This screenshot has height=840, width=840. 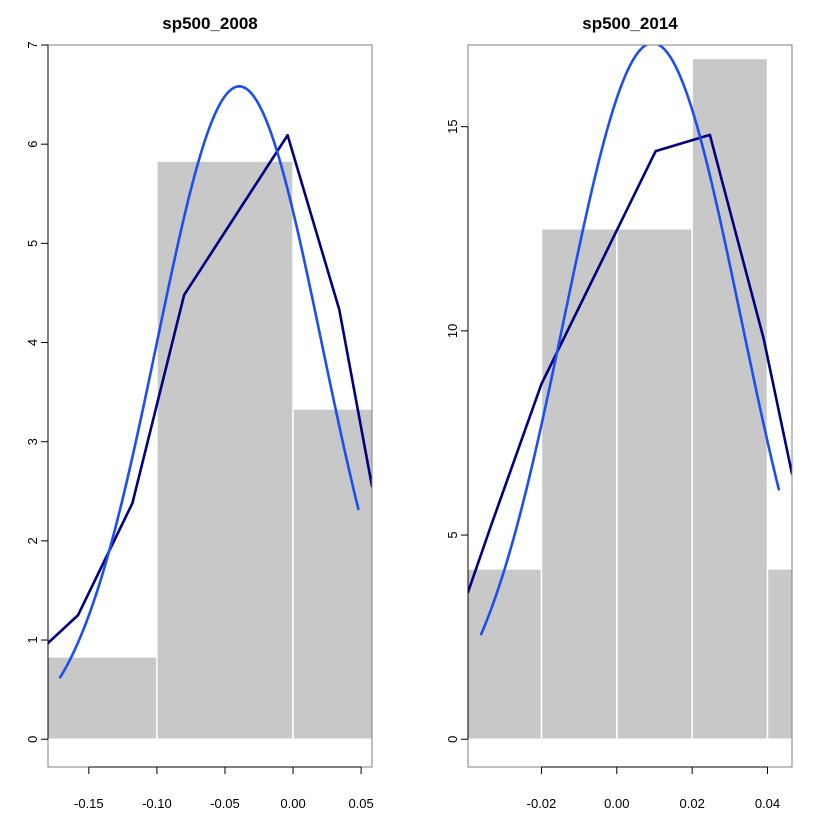 What do you see at coordinates (452, 126) in the screenshot?
I see `y-tick-label: 15` at bounding box center [452, 126].